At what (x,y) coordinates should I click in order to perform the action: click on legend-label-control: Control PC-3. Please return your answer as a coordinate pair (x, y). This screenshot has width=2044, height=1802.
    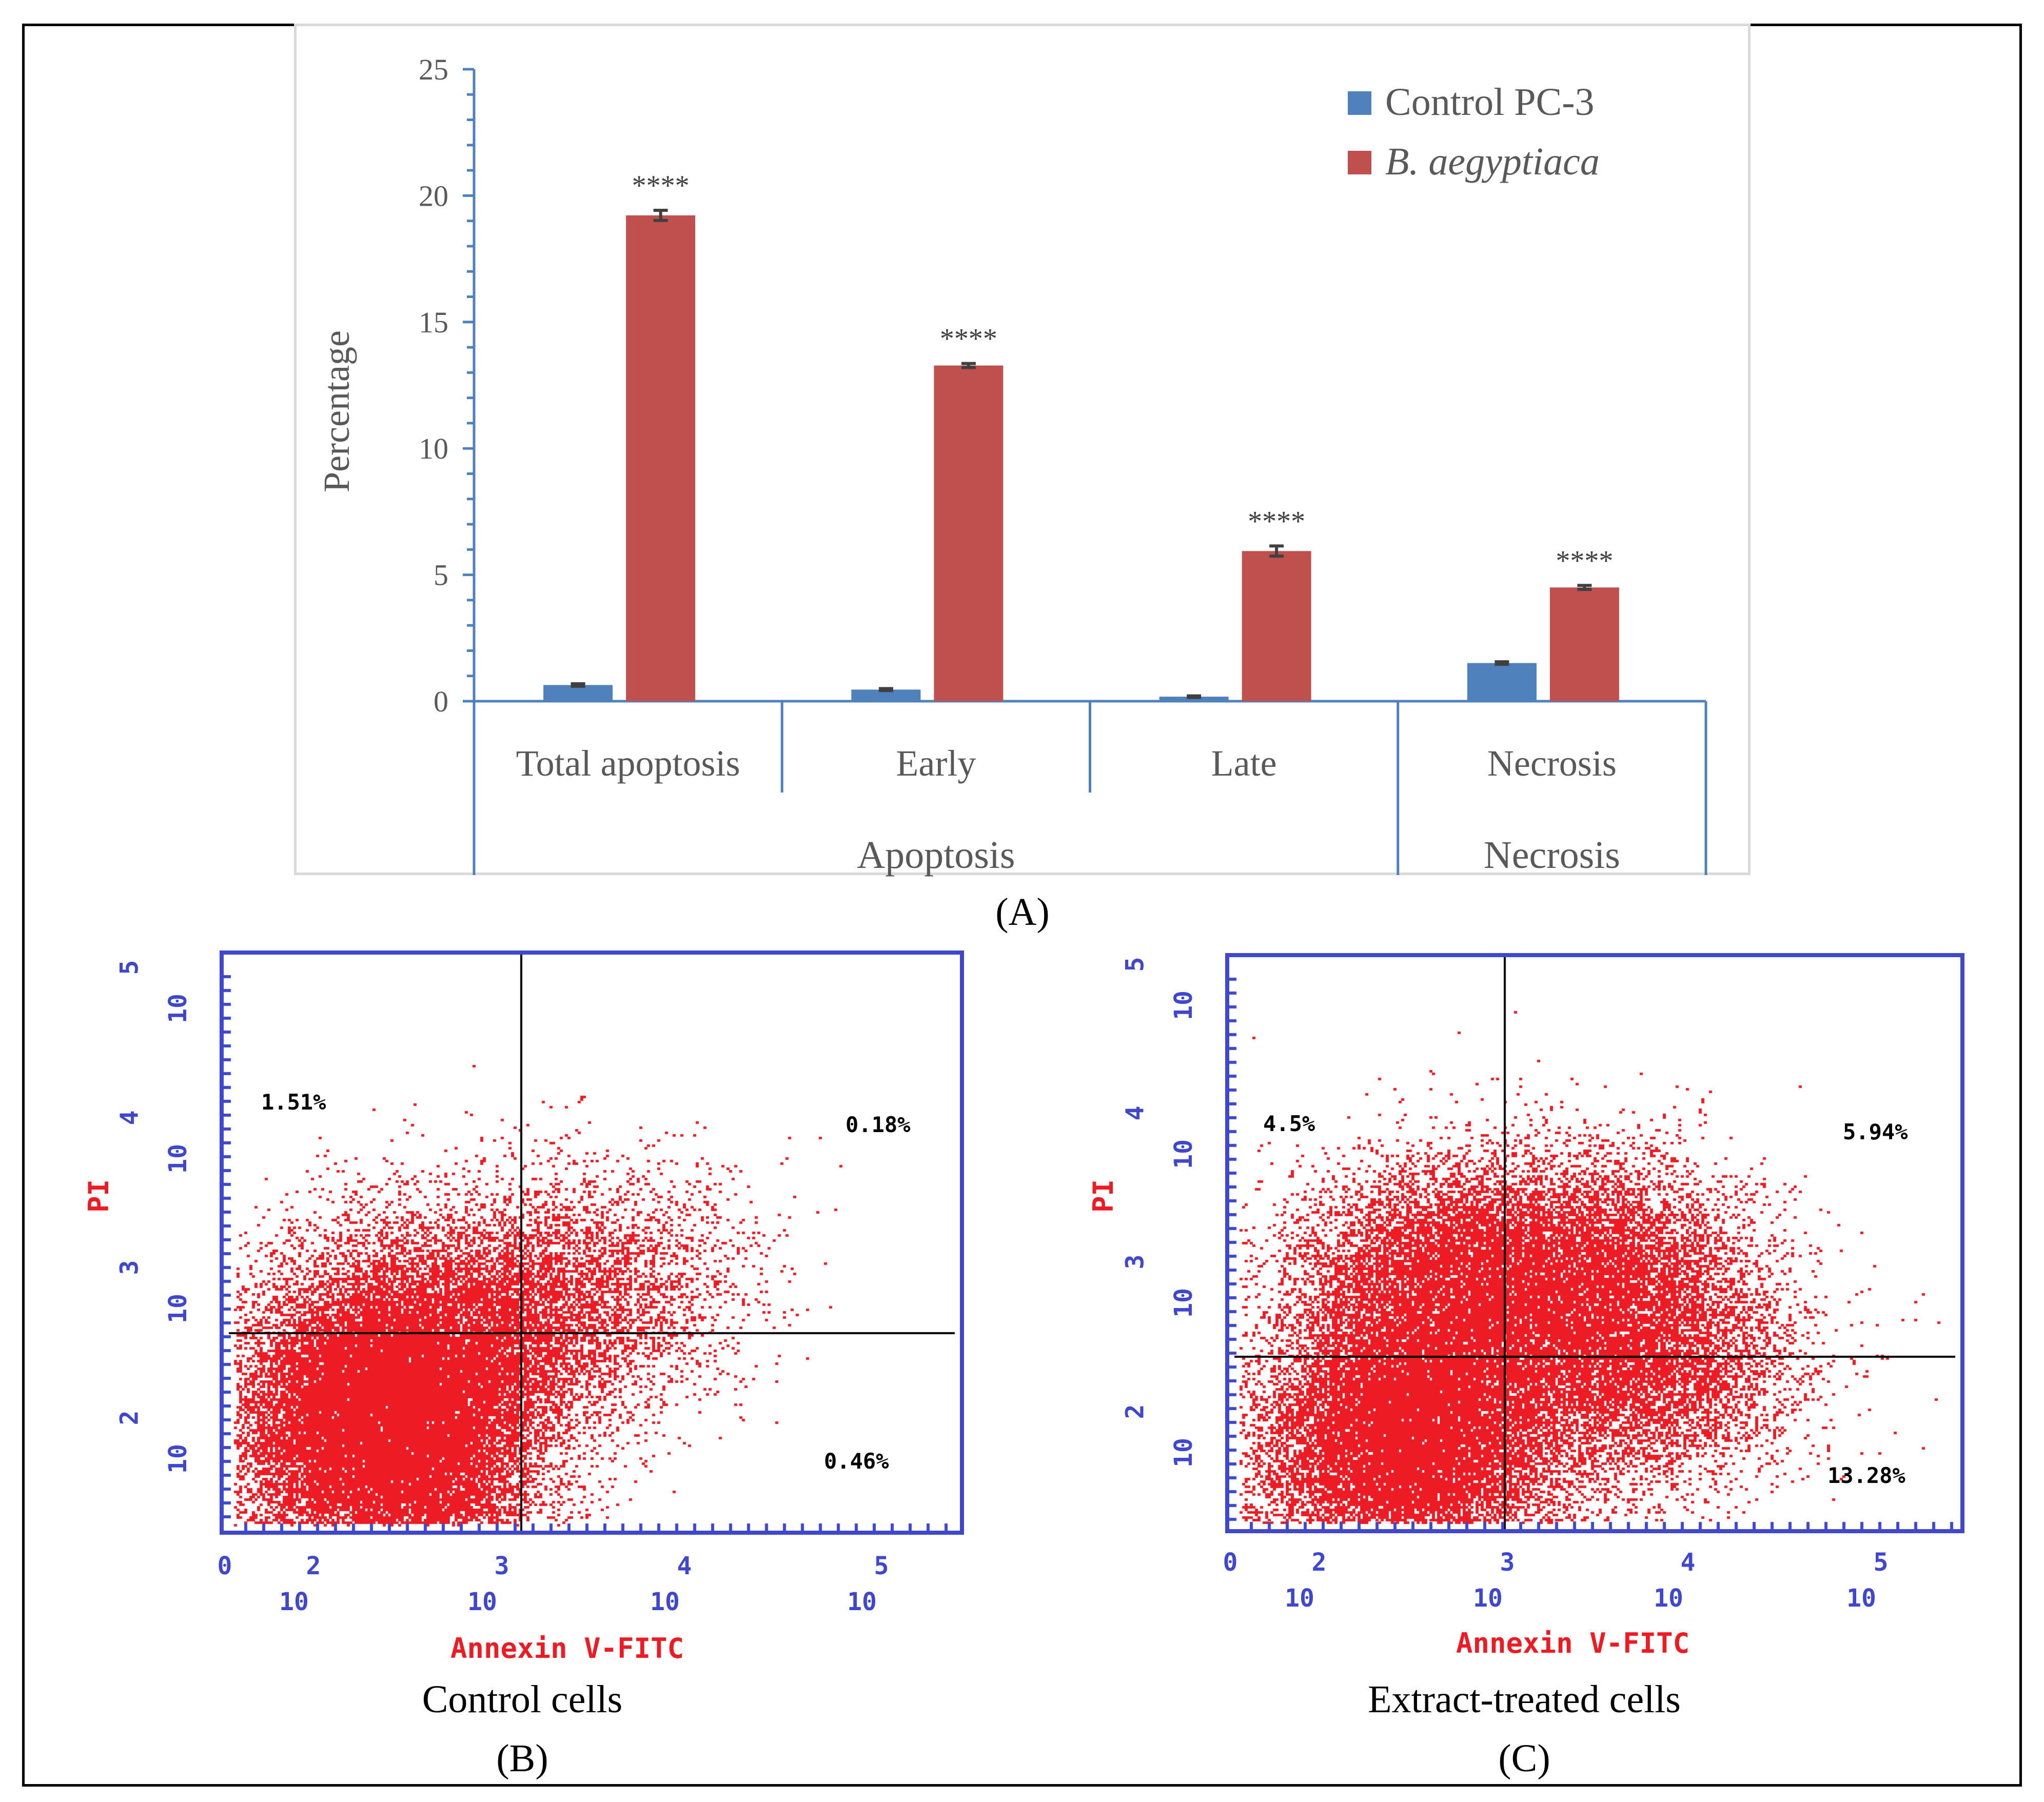
    Looking at the image, I should click on (1490, 102).